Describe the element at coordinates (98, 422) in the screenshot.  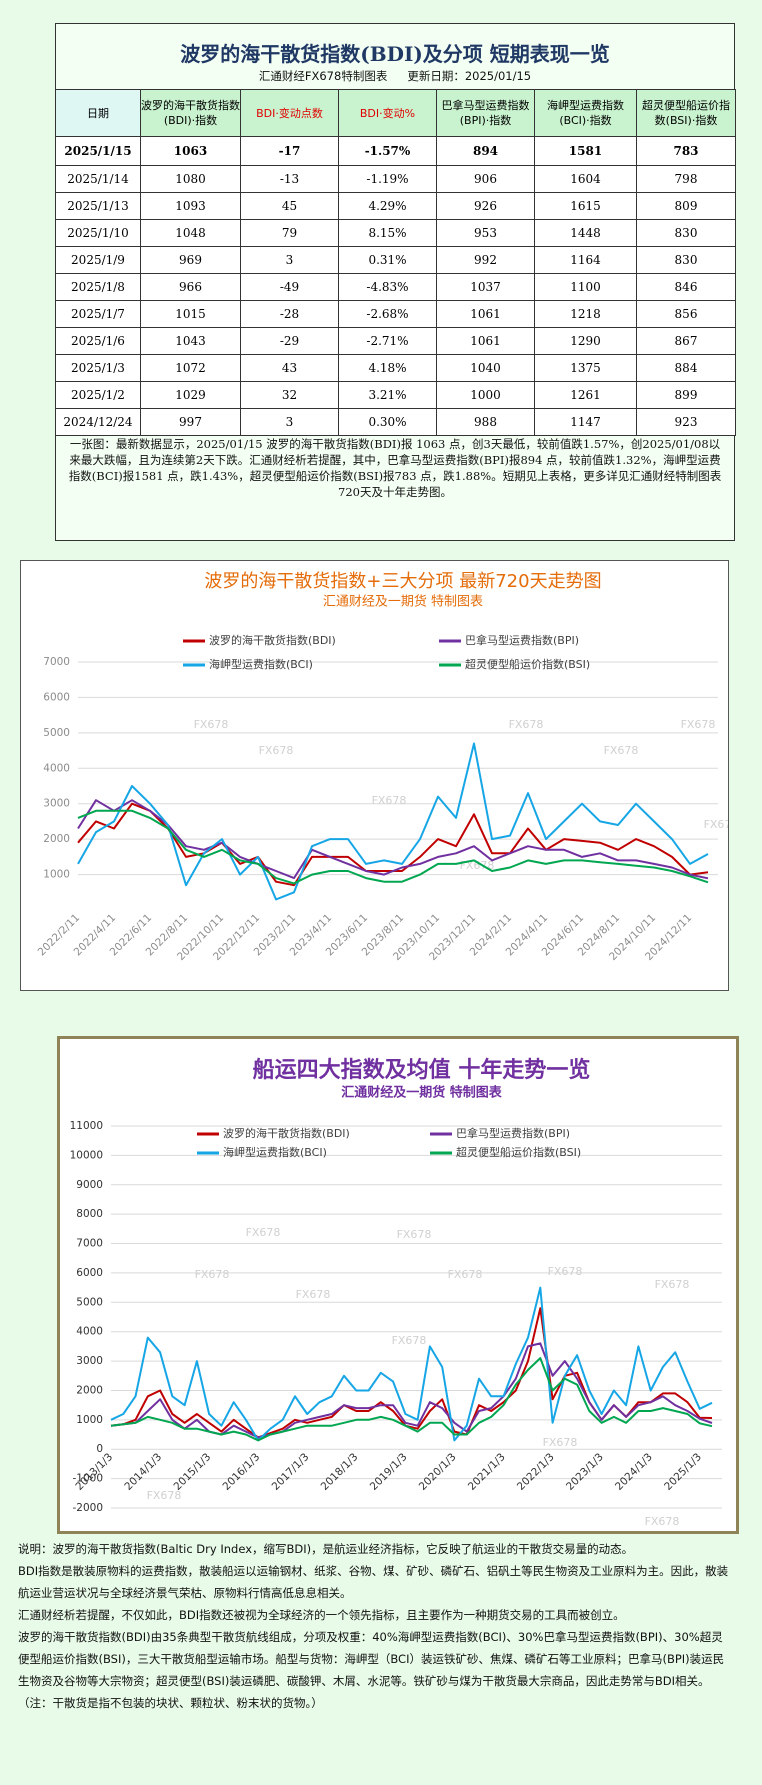
I see `table-cell: 2024/12/24` at that location.